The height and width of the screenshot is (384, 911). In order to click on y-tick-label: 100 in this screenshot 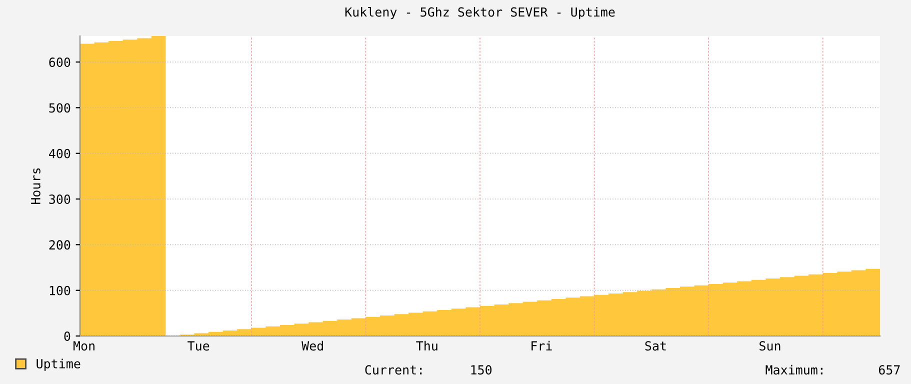, I will do `click(60, 291)`.